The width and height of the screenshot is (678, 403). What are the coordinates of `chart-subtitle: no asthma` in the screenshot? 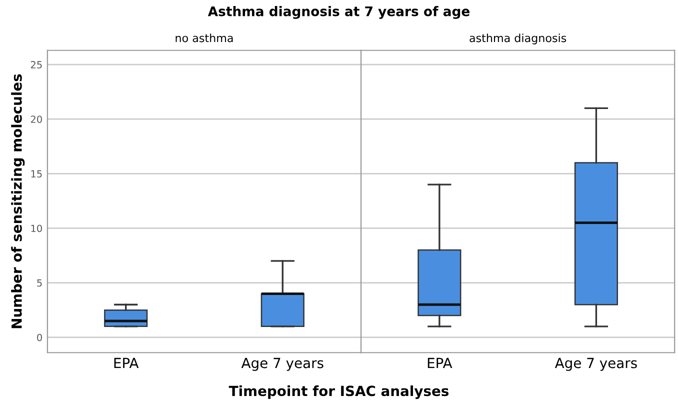 It's located at (204, 38).